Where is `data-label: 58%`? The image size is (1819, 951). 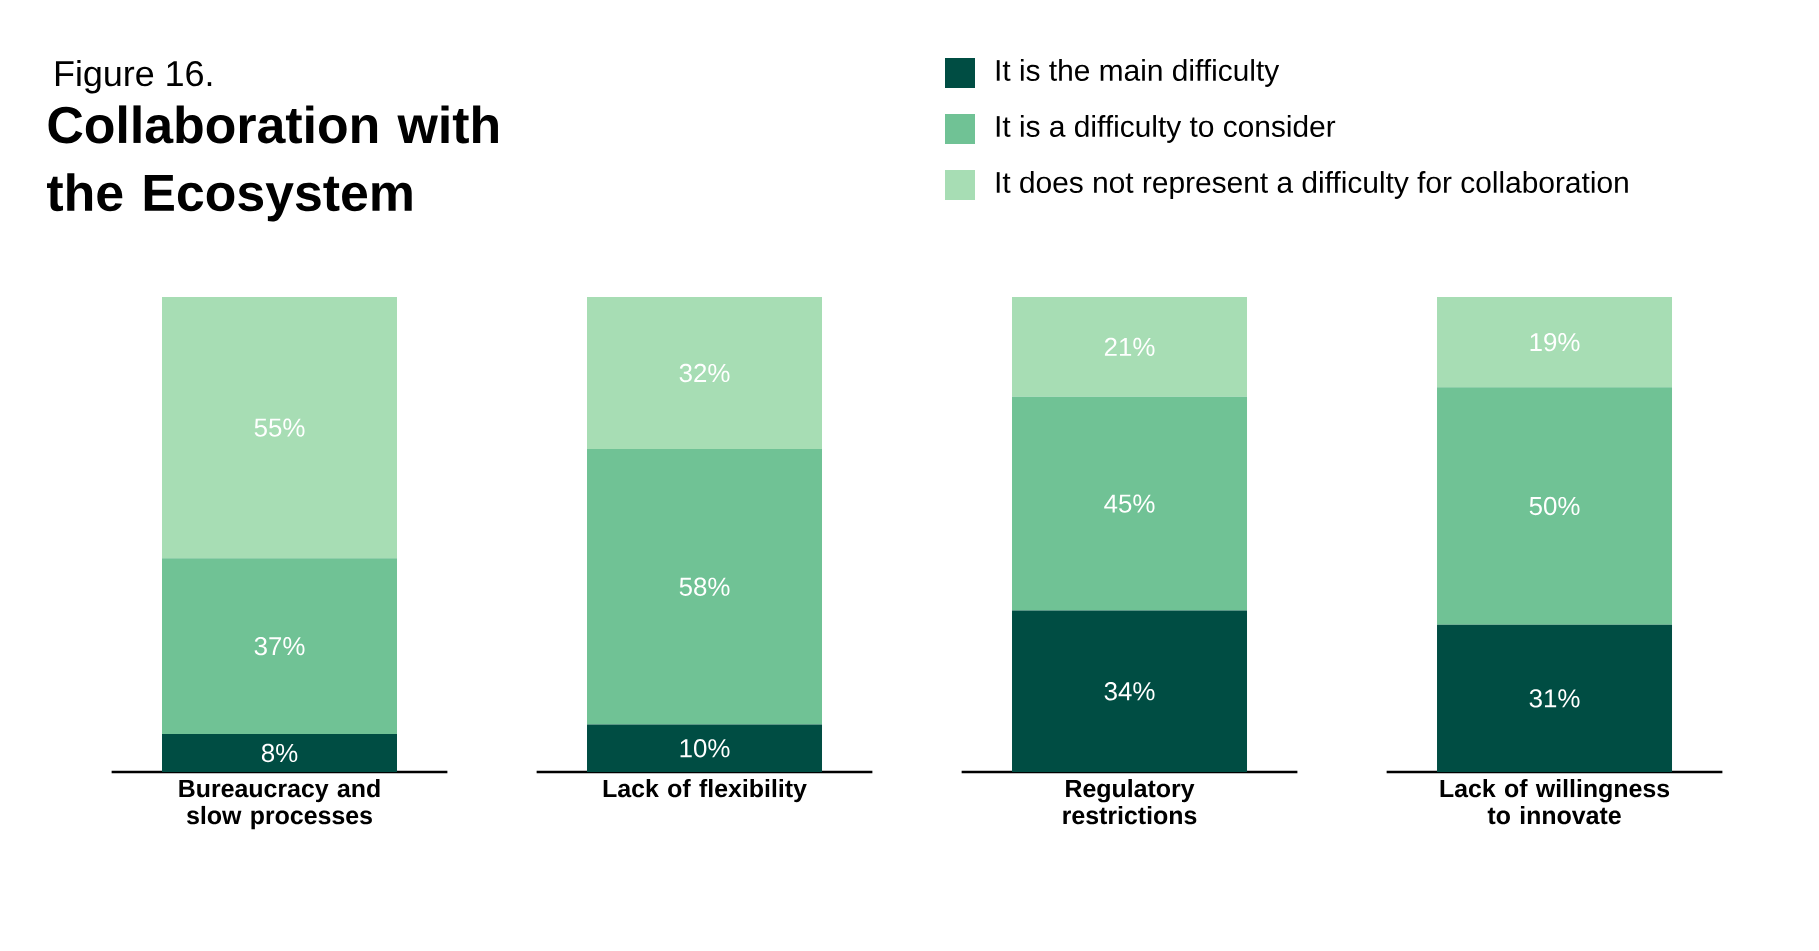 data-label: 58% is located at coordinates (704, 586).